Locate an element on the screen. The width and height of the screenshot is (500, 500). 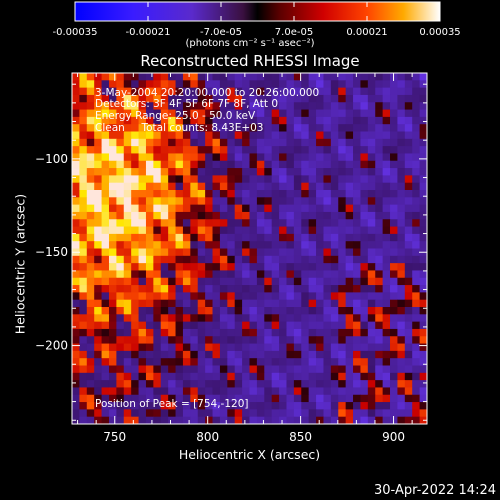
annotation-clean: Clean Total counts: 8.43E+03 is located at coordinates (179, 128).